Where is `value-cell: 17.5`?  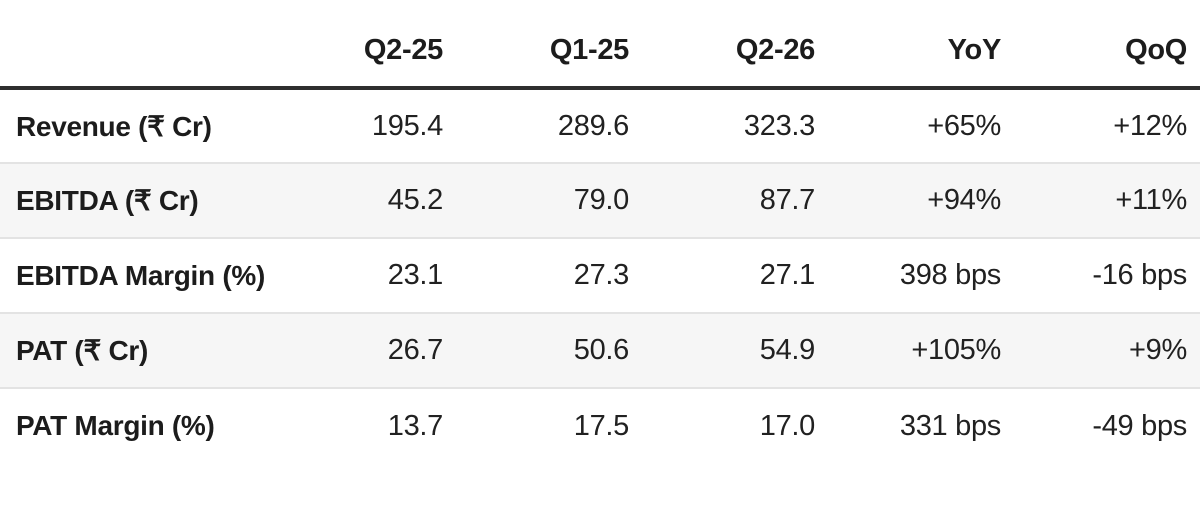 value-cell: 17.5 is located at coordinates (549, 425).